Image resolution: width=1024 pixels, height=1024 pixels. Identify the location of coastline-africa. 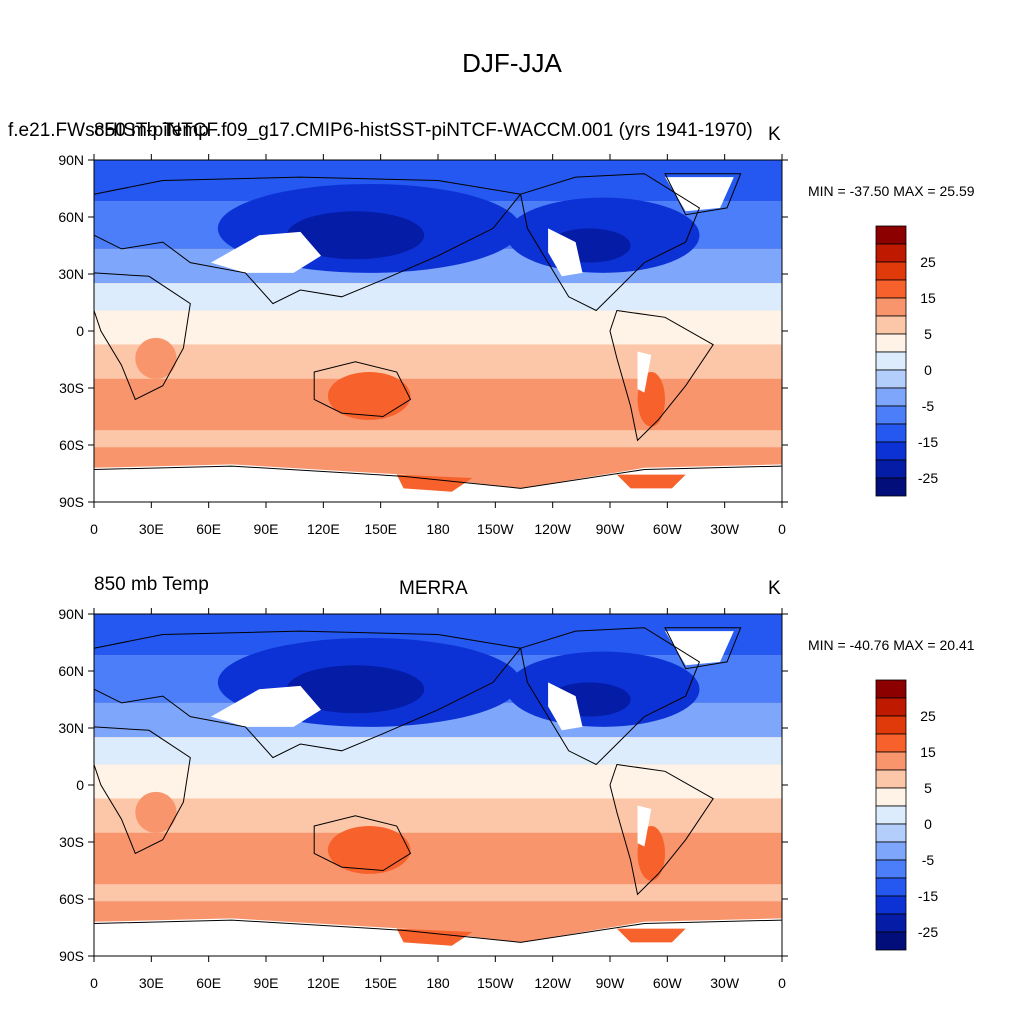
(142, 790).